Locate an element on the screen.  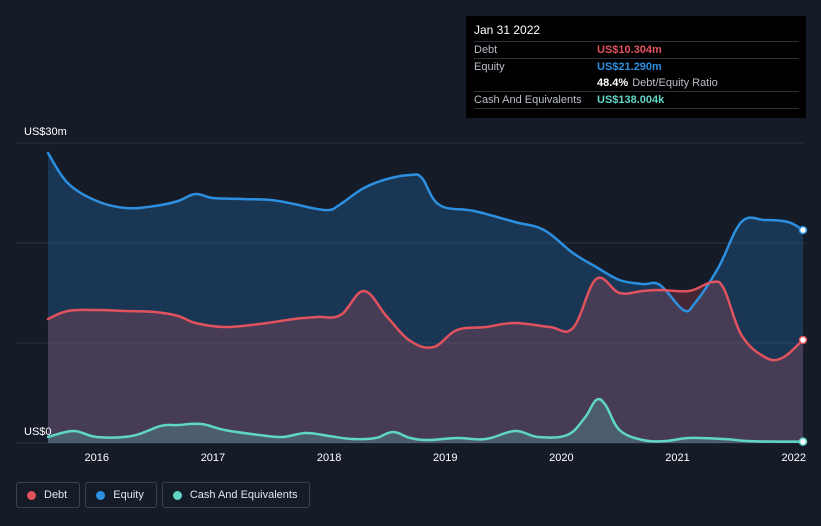
cash-area is located at coordinates (425, 421).